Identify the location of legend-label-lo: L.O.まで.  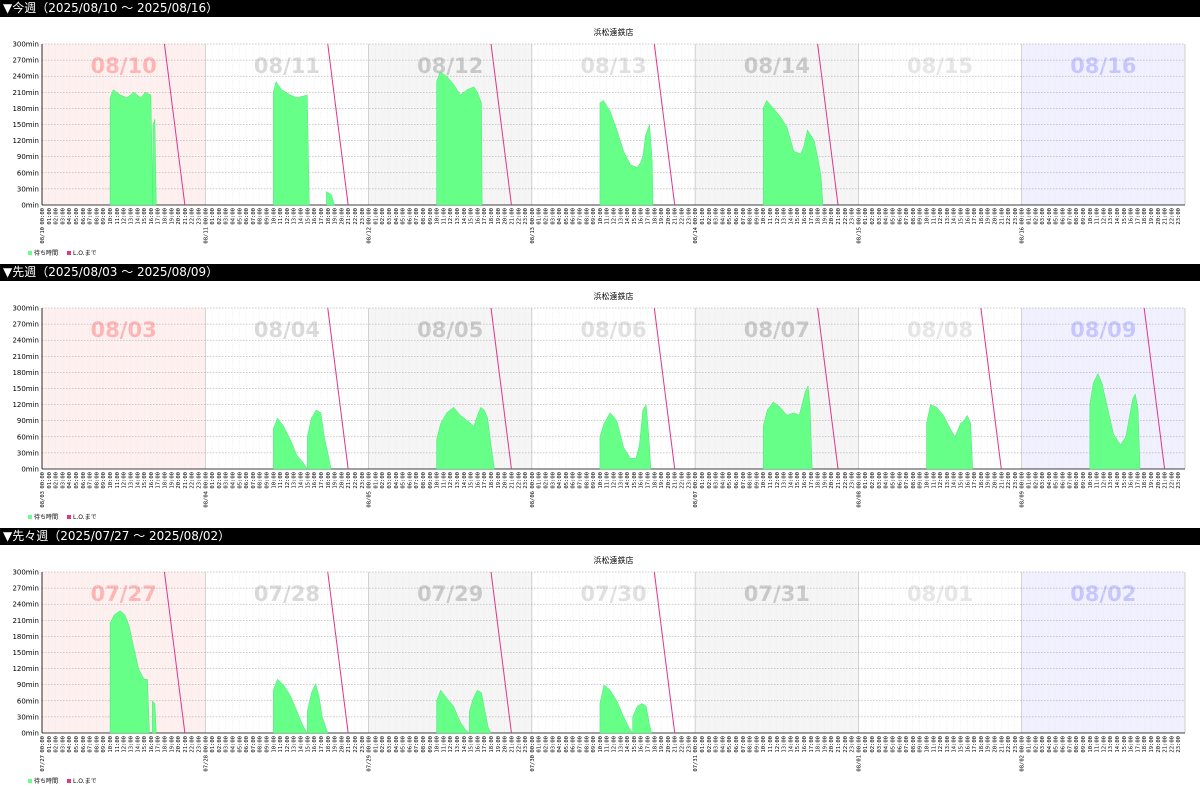
(85, 781).